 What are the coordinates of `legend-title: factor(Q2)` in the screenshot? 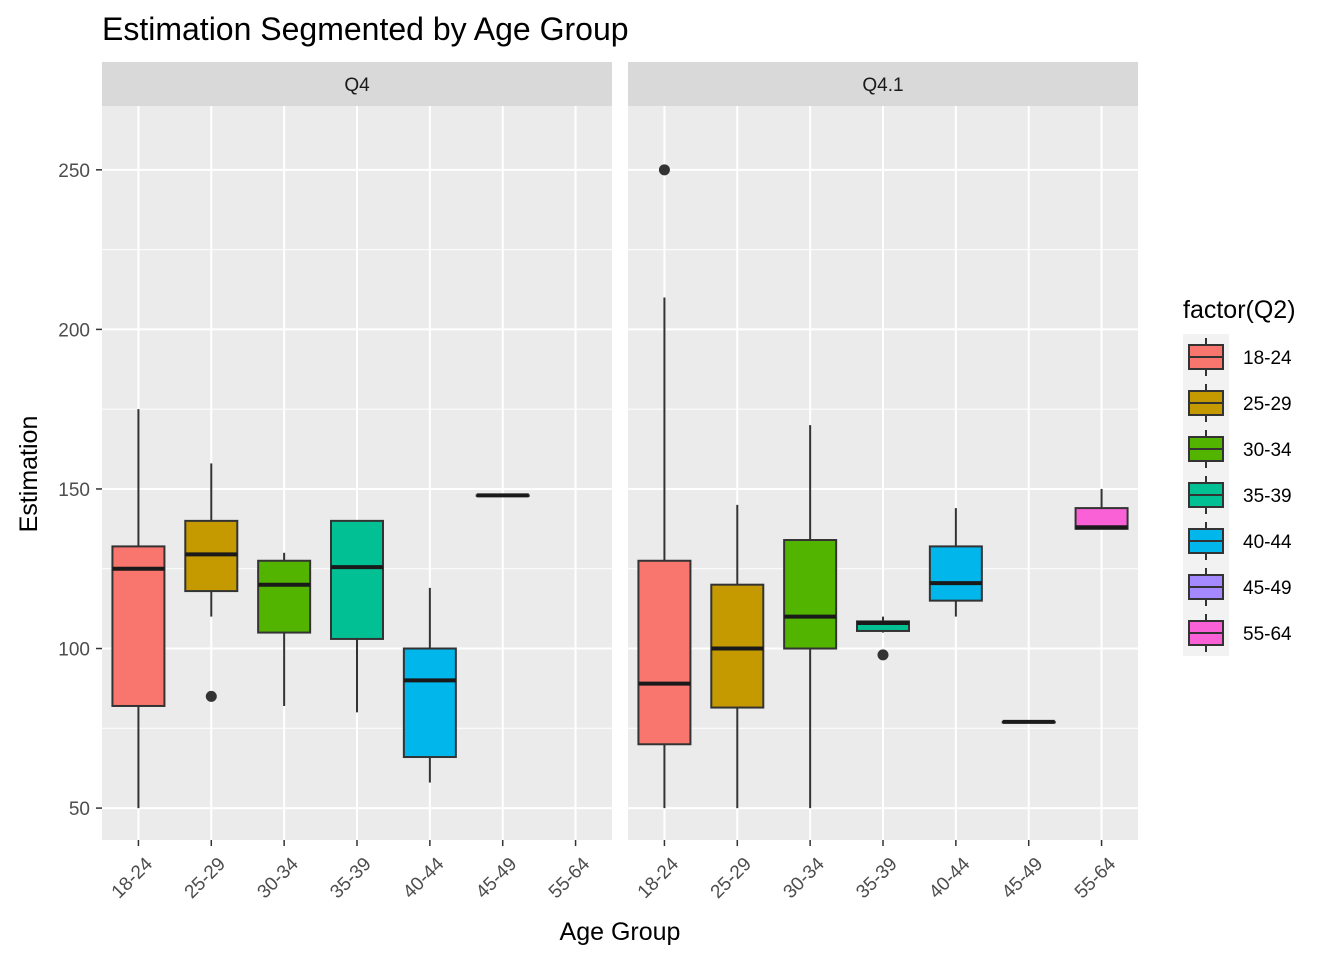 It's located at (1239, 310).